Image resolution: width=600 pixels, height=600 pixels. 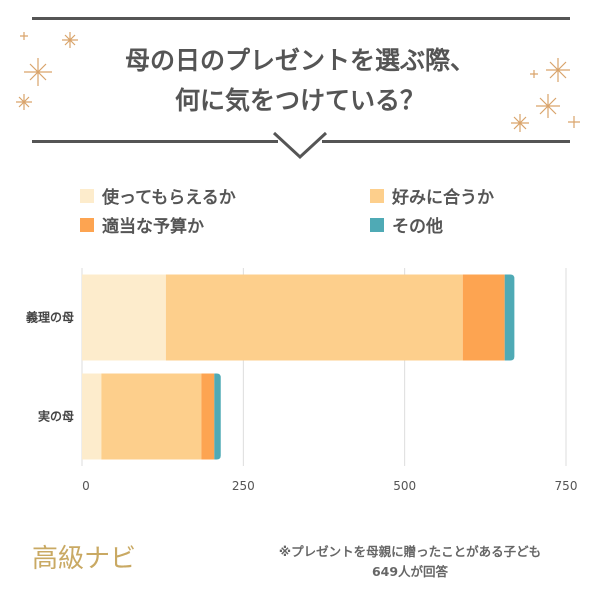 I want to click on sparkle-icon-group-left, so click(x=47, y=71).